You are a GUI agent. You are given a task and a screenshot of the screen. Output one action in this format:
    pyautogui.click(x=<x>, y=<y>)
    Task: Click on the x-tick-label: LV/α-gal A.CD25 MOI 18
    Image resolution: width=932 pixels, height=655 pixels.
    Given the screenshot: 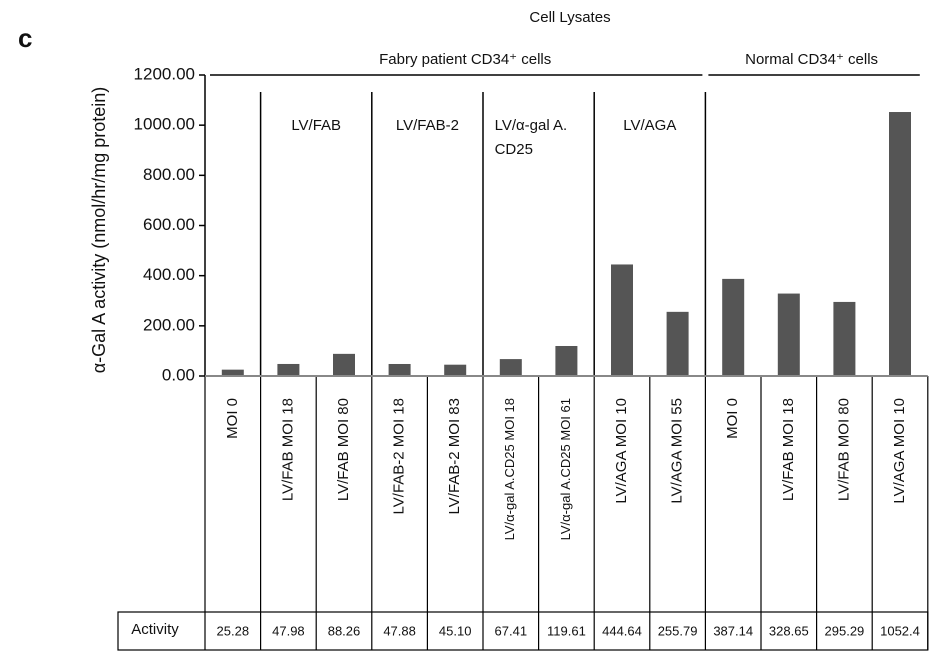 What is the action you would take?
    pyautogui.click(x=509, y=469)
    